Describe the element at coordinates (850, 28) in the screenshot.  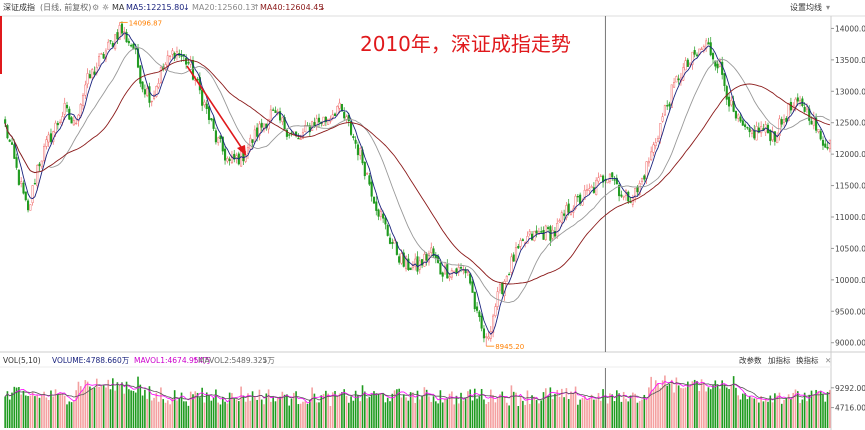
I see `y-tick-label: 14000.00` at that location.